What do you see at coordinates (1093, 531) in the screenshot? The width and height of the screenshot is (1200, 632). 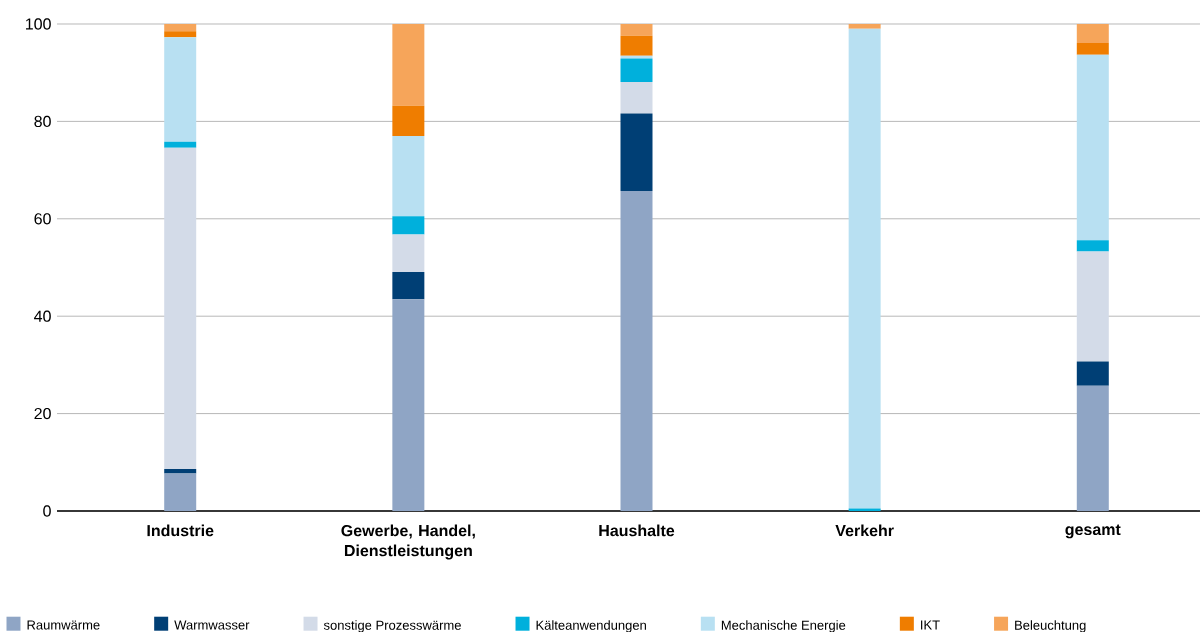 I see `x-tick-label: gesamt` at bounding box center [1093, 531].